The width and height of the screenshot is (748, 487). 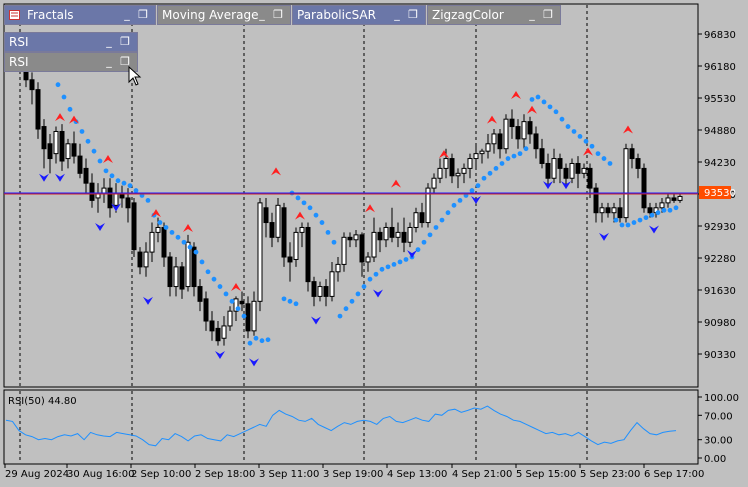 I want to click on zigzag-color-window: ZigzagColor _ ❐, so click(x=494, y=15).